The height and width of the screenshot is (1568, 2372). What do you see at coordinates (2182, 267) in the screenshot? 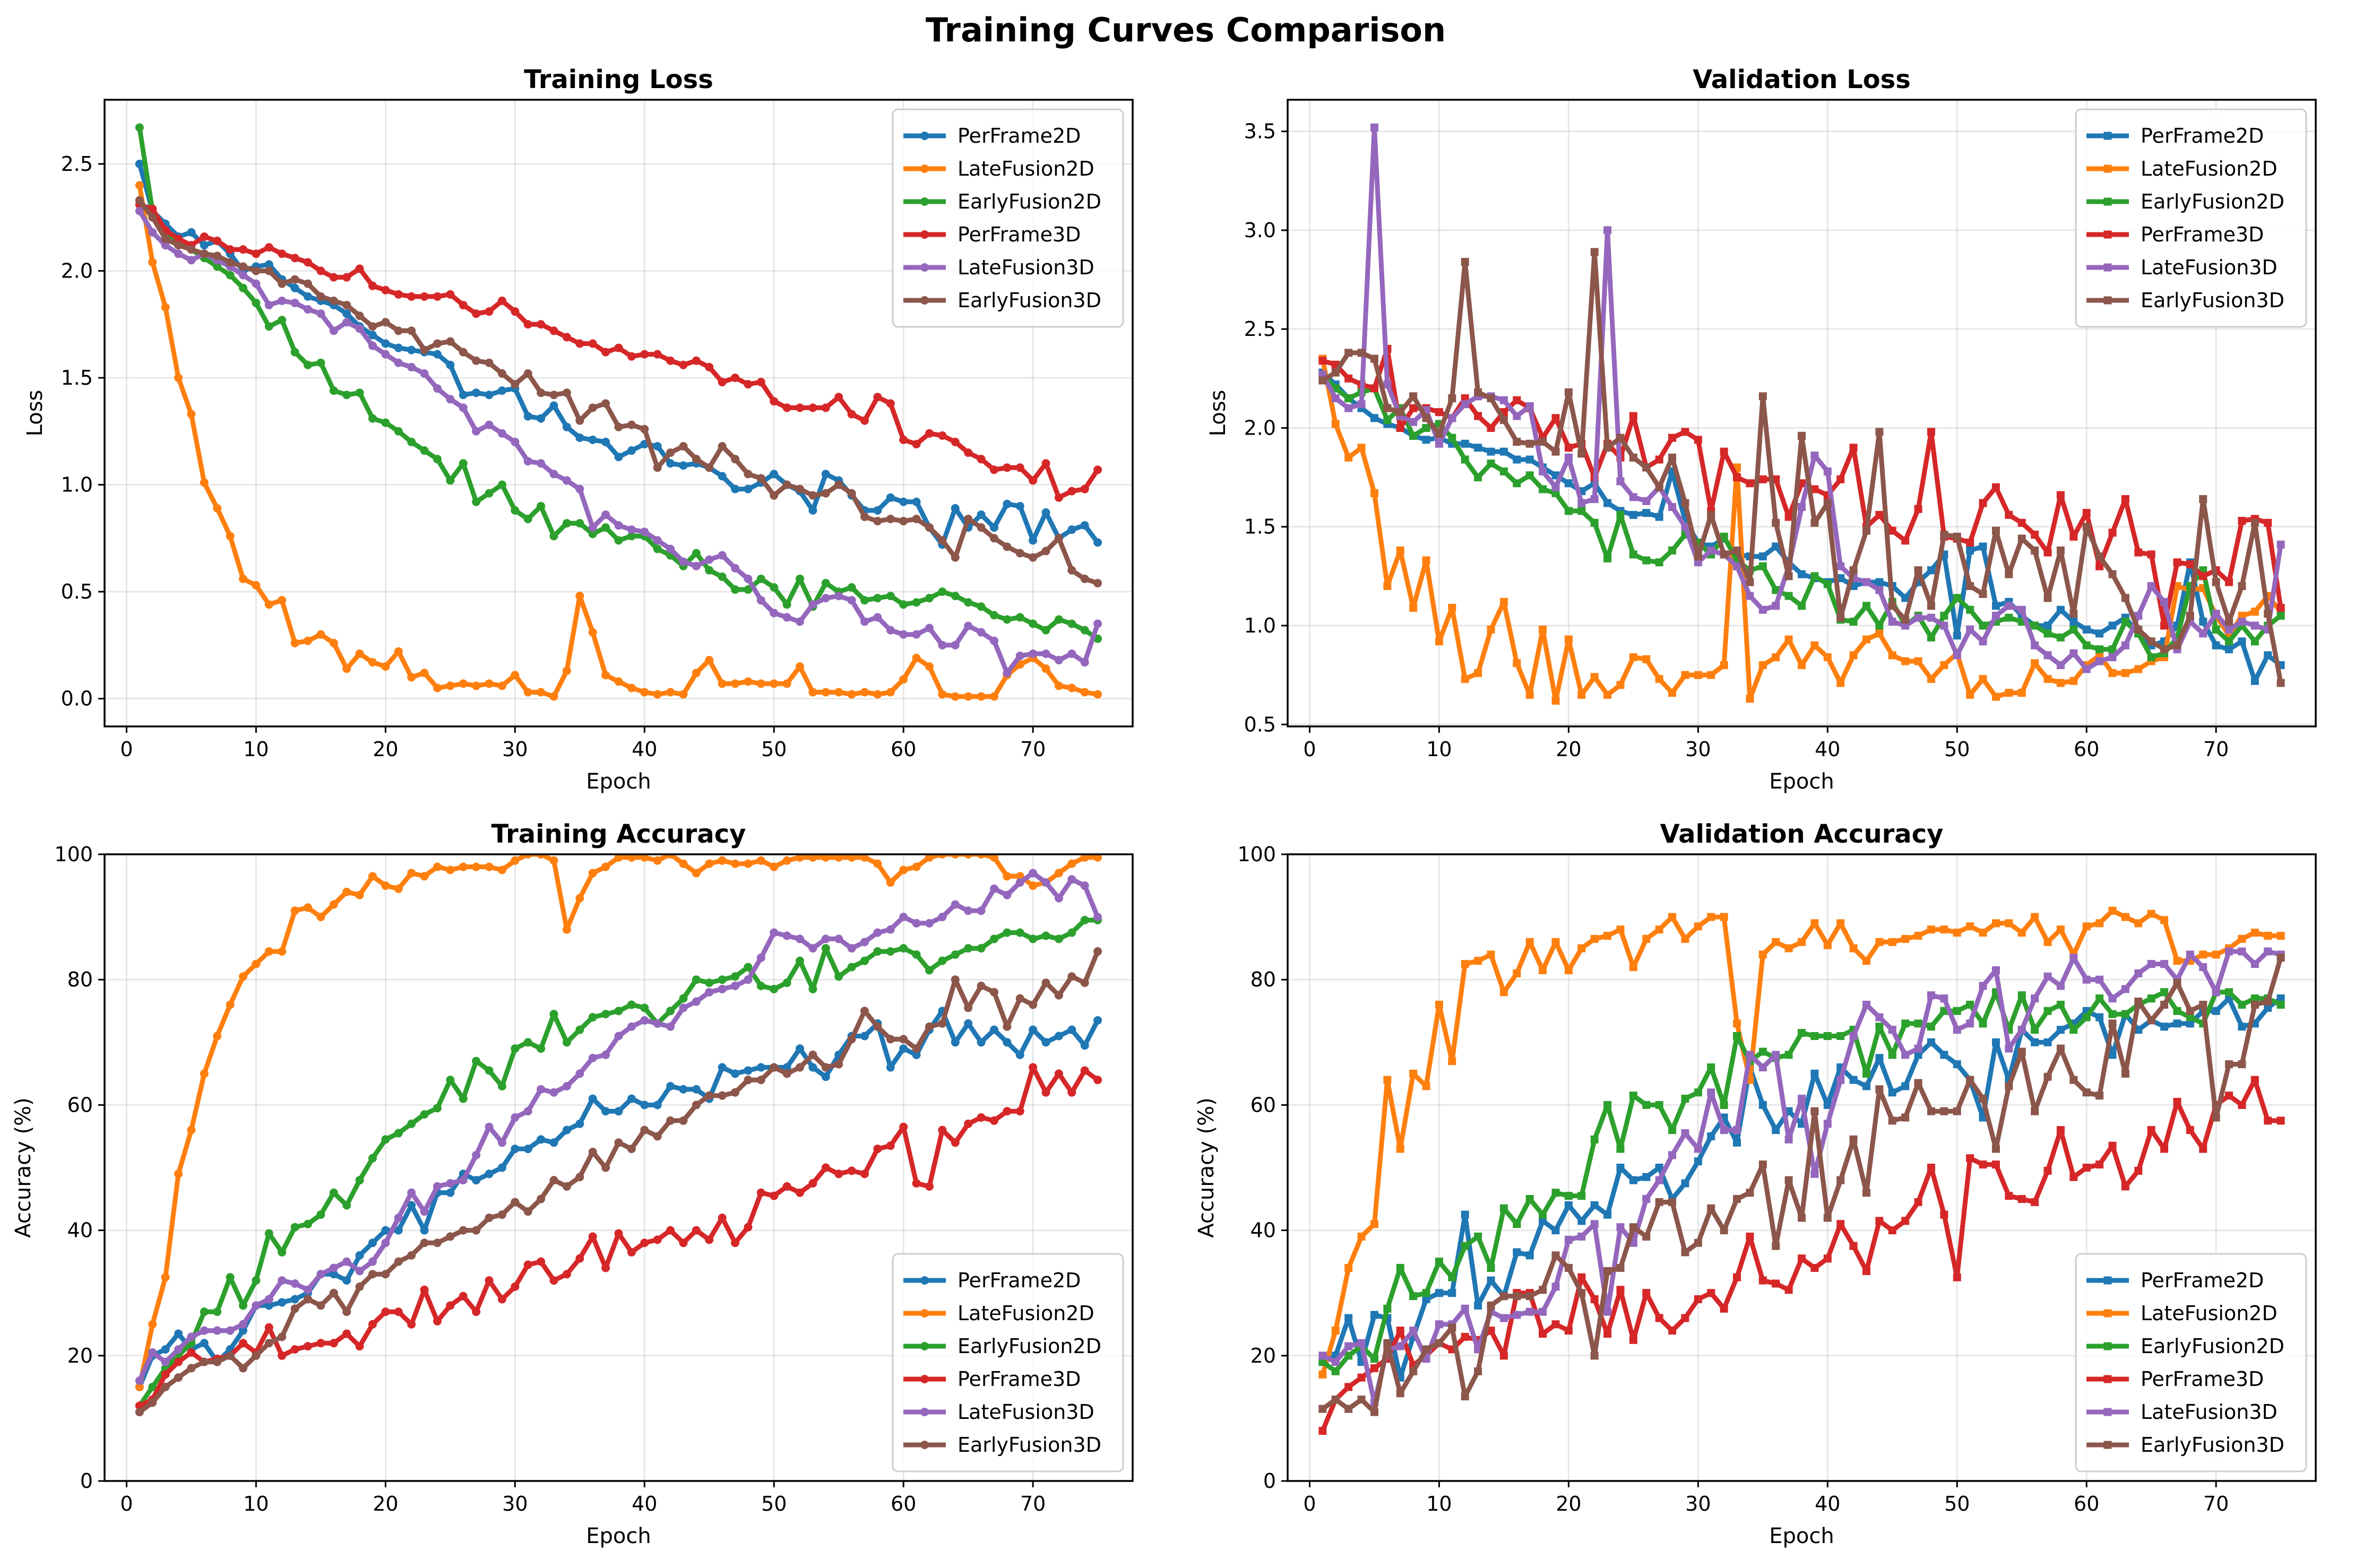
I see `legend-item-latefusion3d: LateFusion3D` at bounding box center [2182, 267].